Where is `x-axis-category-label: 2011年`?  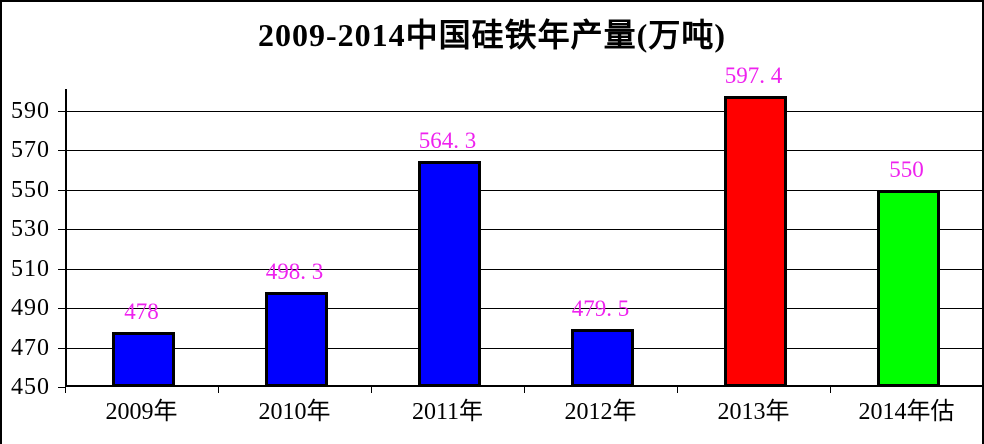 x-axis-category-label: 2011年 is located at coordinates (447, 412).